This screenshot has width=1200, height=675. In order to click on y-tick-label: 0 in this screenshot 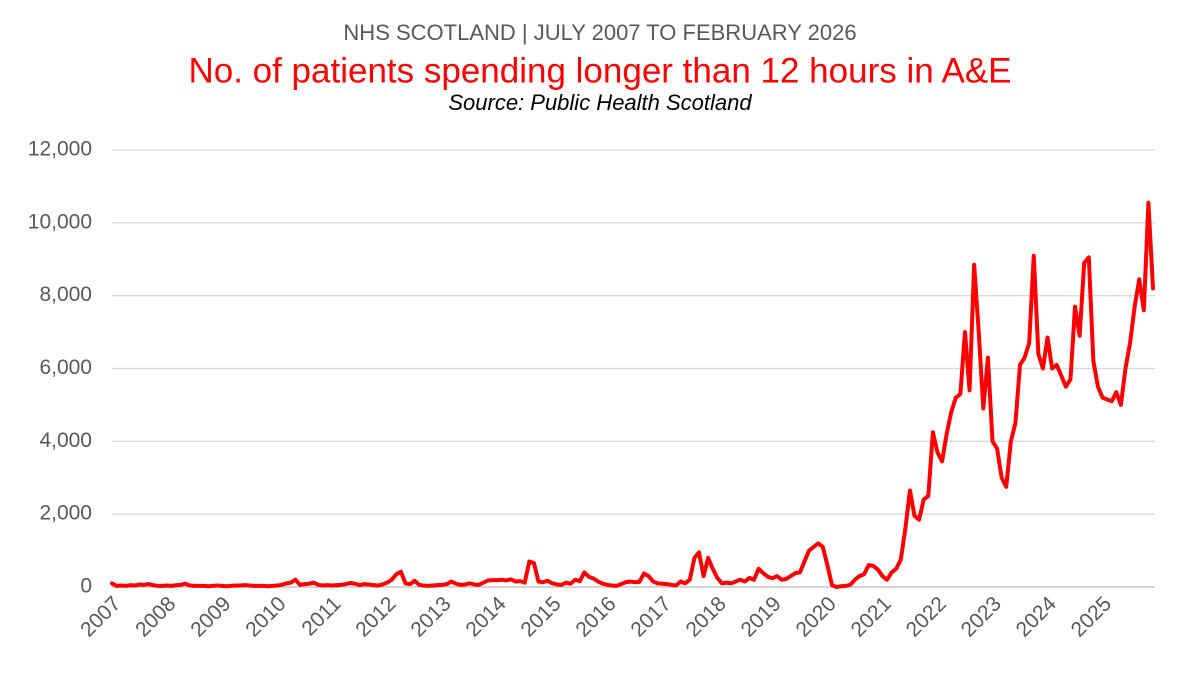, I will do `click(86, 586)`.